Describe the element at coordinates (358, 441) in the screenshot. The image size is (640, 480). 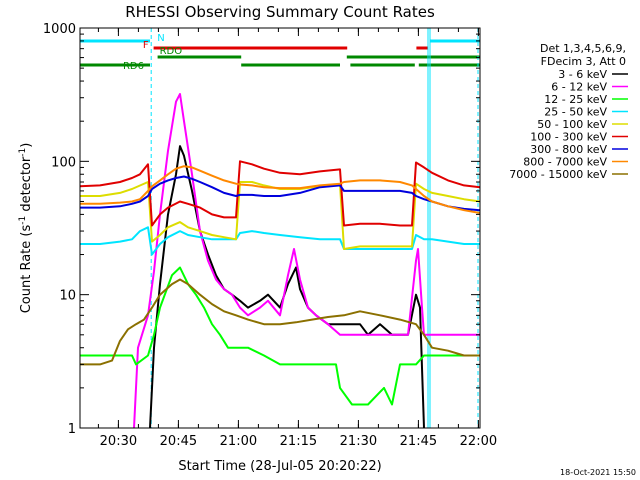
I see `x-tick-label: 21:30` at that location.